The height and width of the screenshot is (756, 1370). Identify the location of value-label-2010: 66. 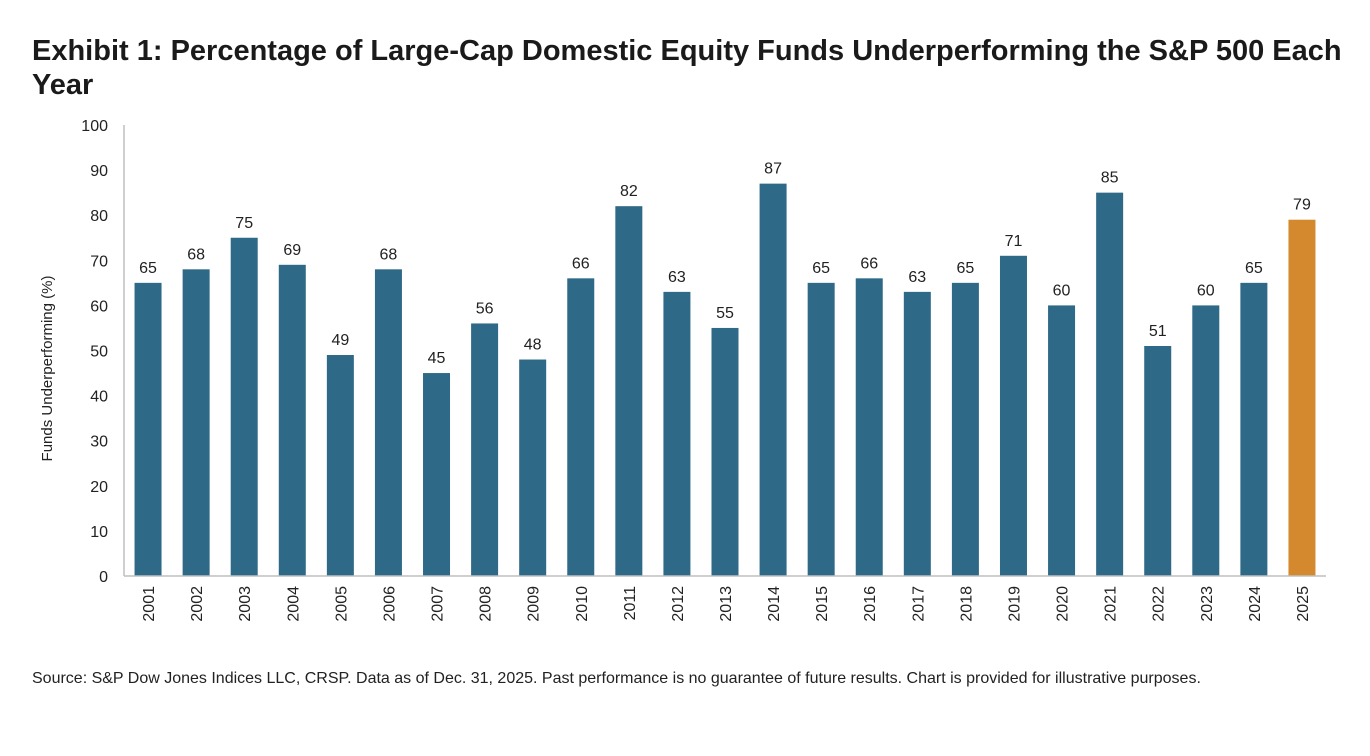
(581, 263).